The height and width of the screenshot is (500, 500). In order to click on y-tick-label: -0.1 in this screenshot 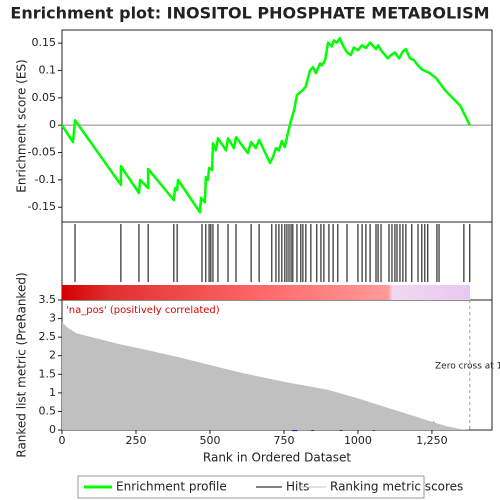, I will do `click(45, 179)`.